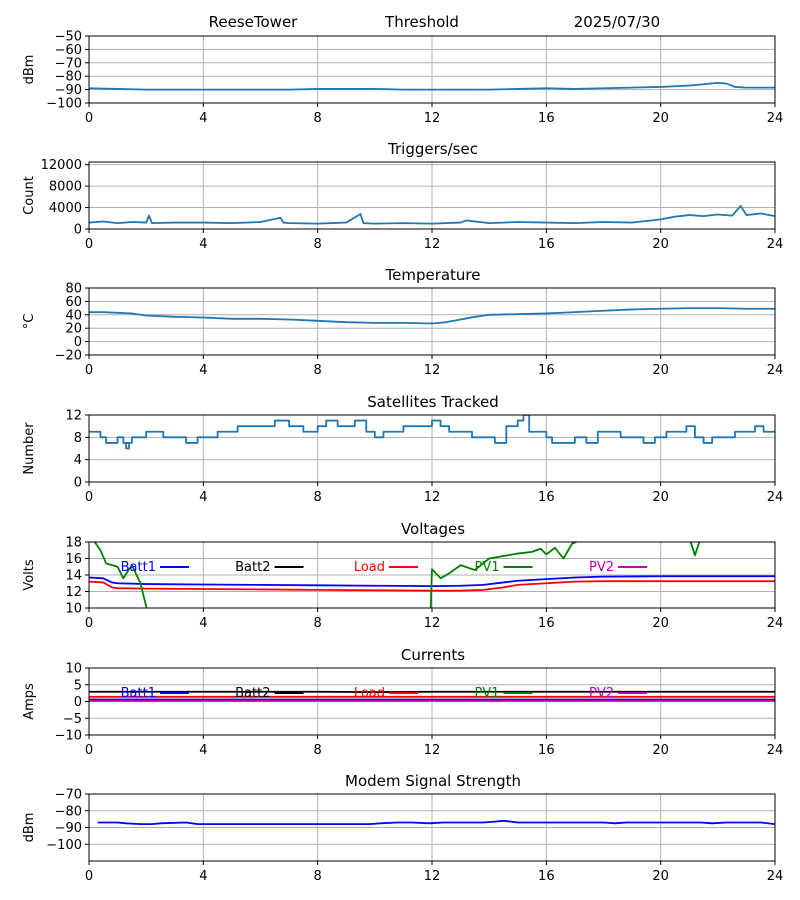 This screenshot has height=900, width=800. I want to click on station-name: ReeseTower, so click(254, 22).